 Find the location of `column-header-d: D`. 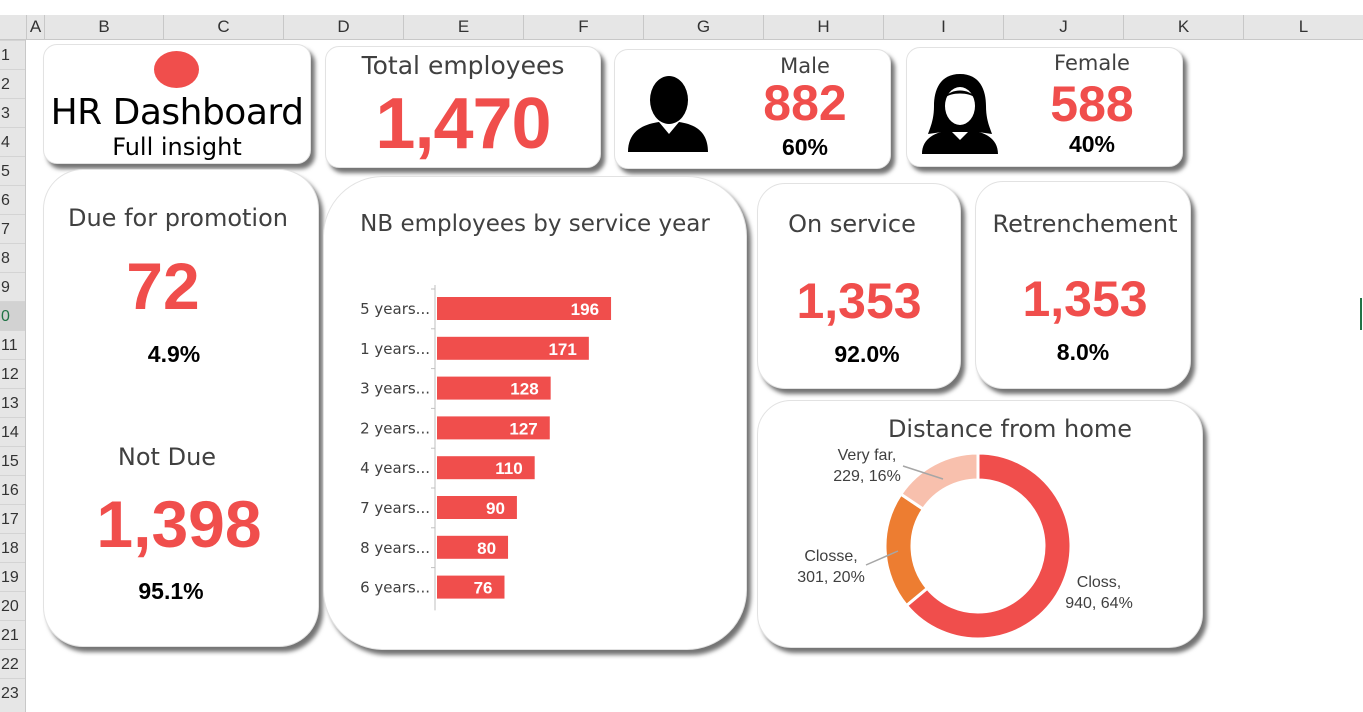

column-header-d: D is located at coordinates (343, 27).